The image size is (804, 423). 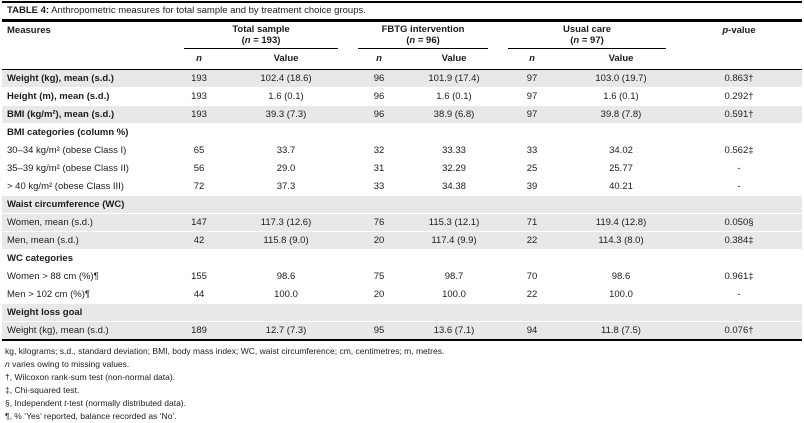 What do you see at coordinates (88, 186) in the screenshot?
I see `measure-label: > 40 kg/m² (obese Class III)` at bounding box center [88, 186].